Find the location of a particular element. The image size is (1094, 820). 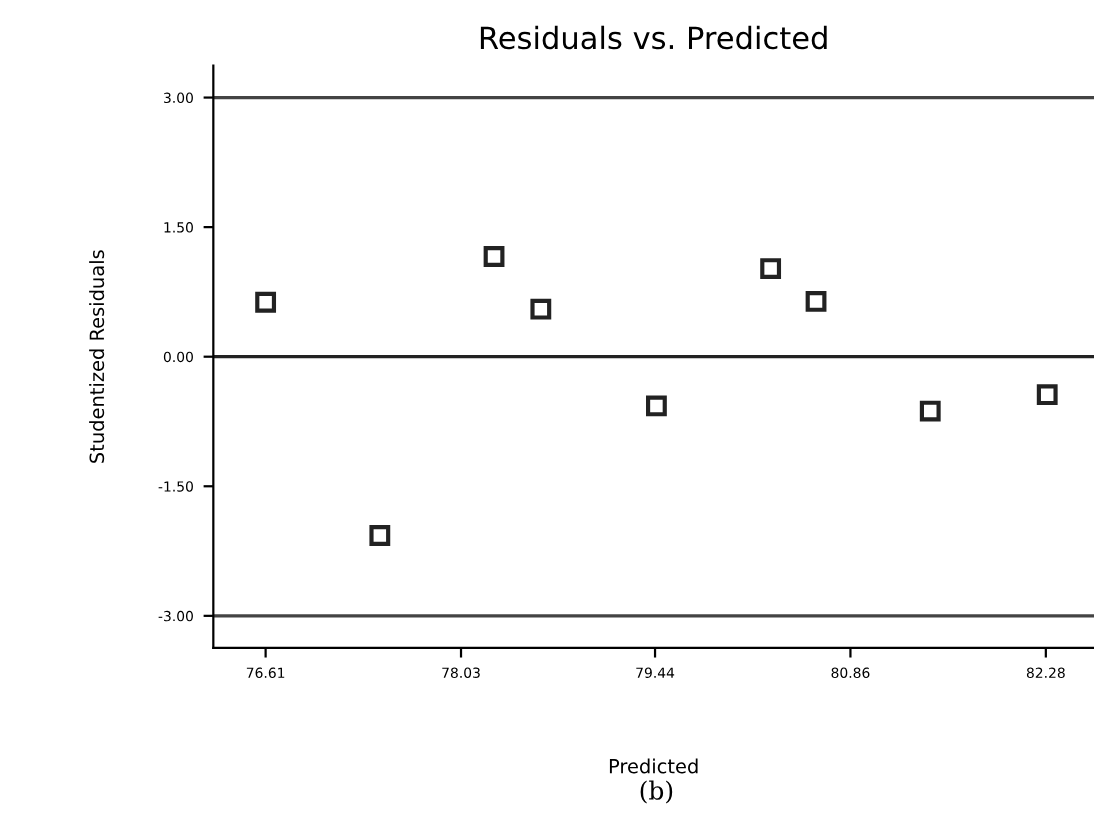

y-axis-title: Studentized Residuals is located at coordinates (97, 356).